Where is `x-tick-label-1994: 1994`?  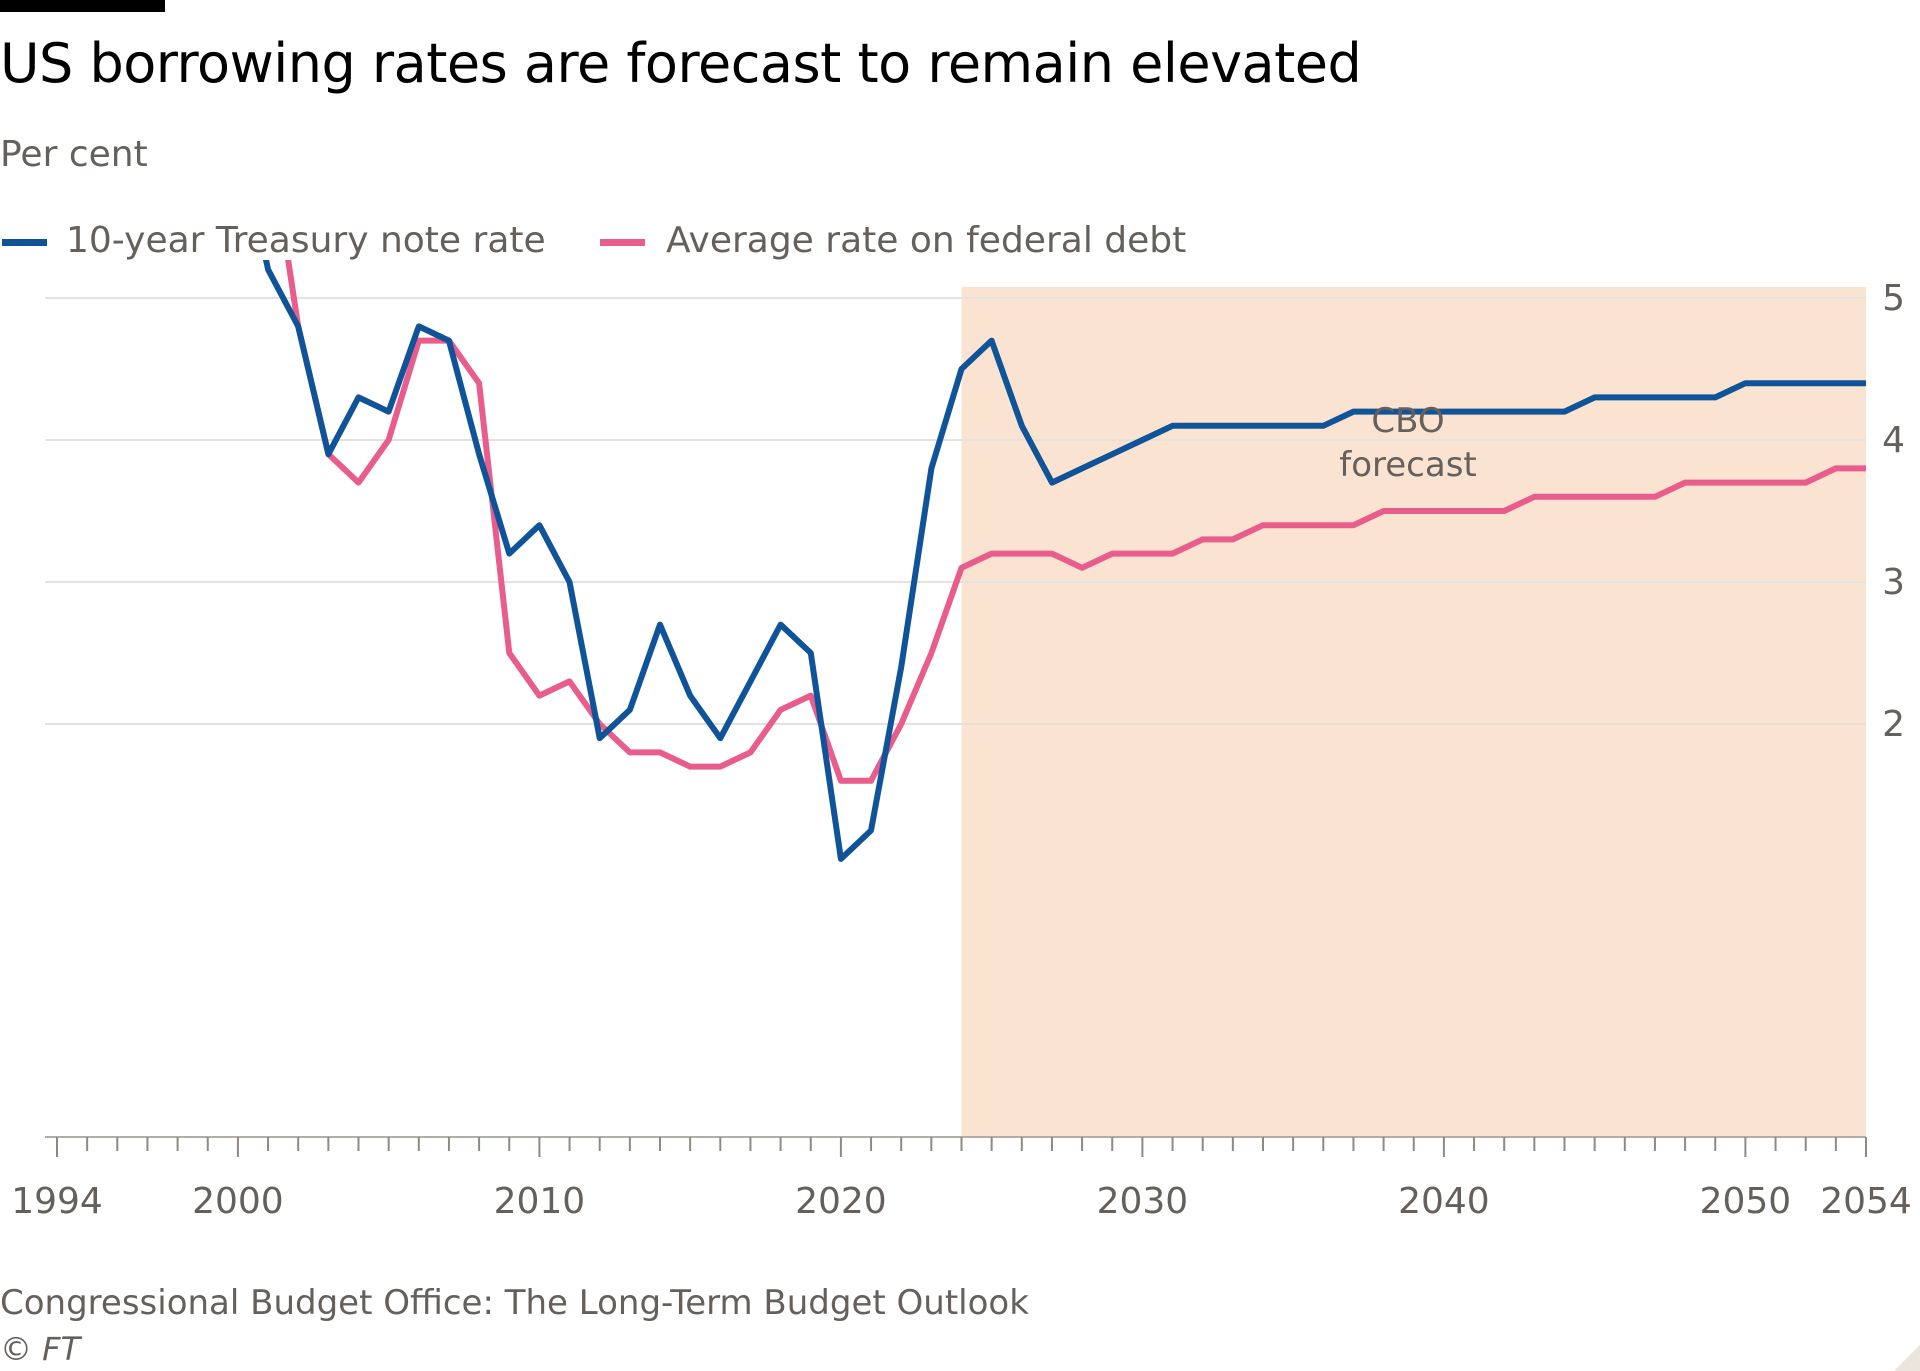
x-tick-label-1994: 1994 is located at coordinates (57, 1201).